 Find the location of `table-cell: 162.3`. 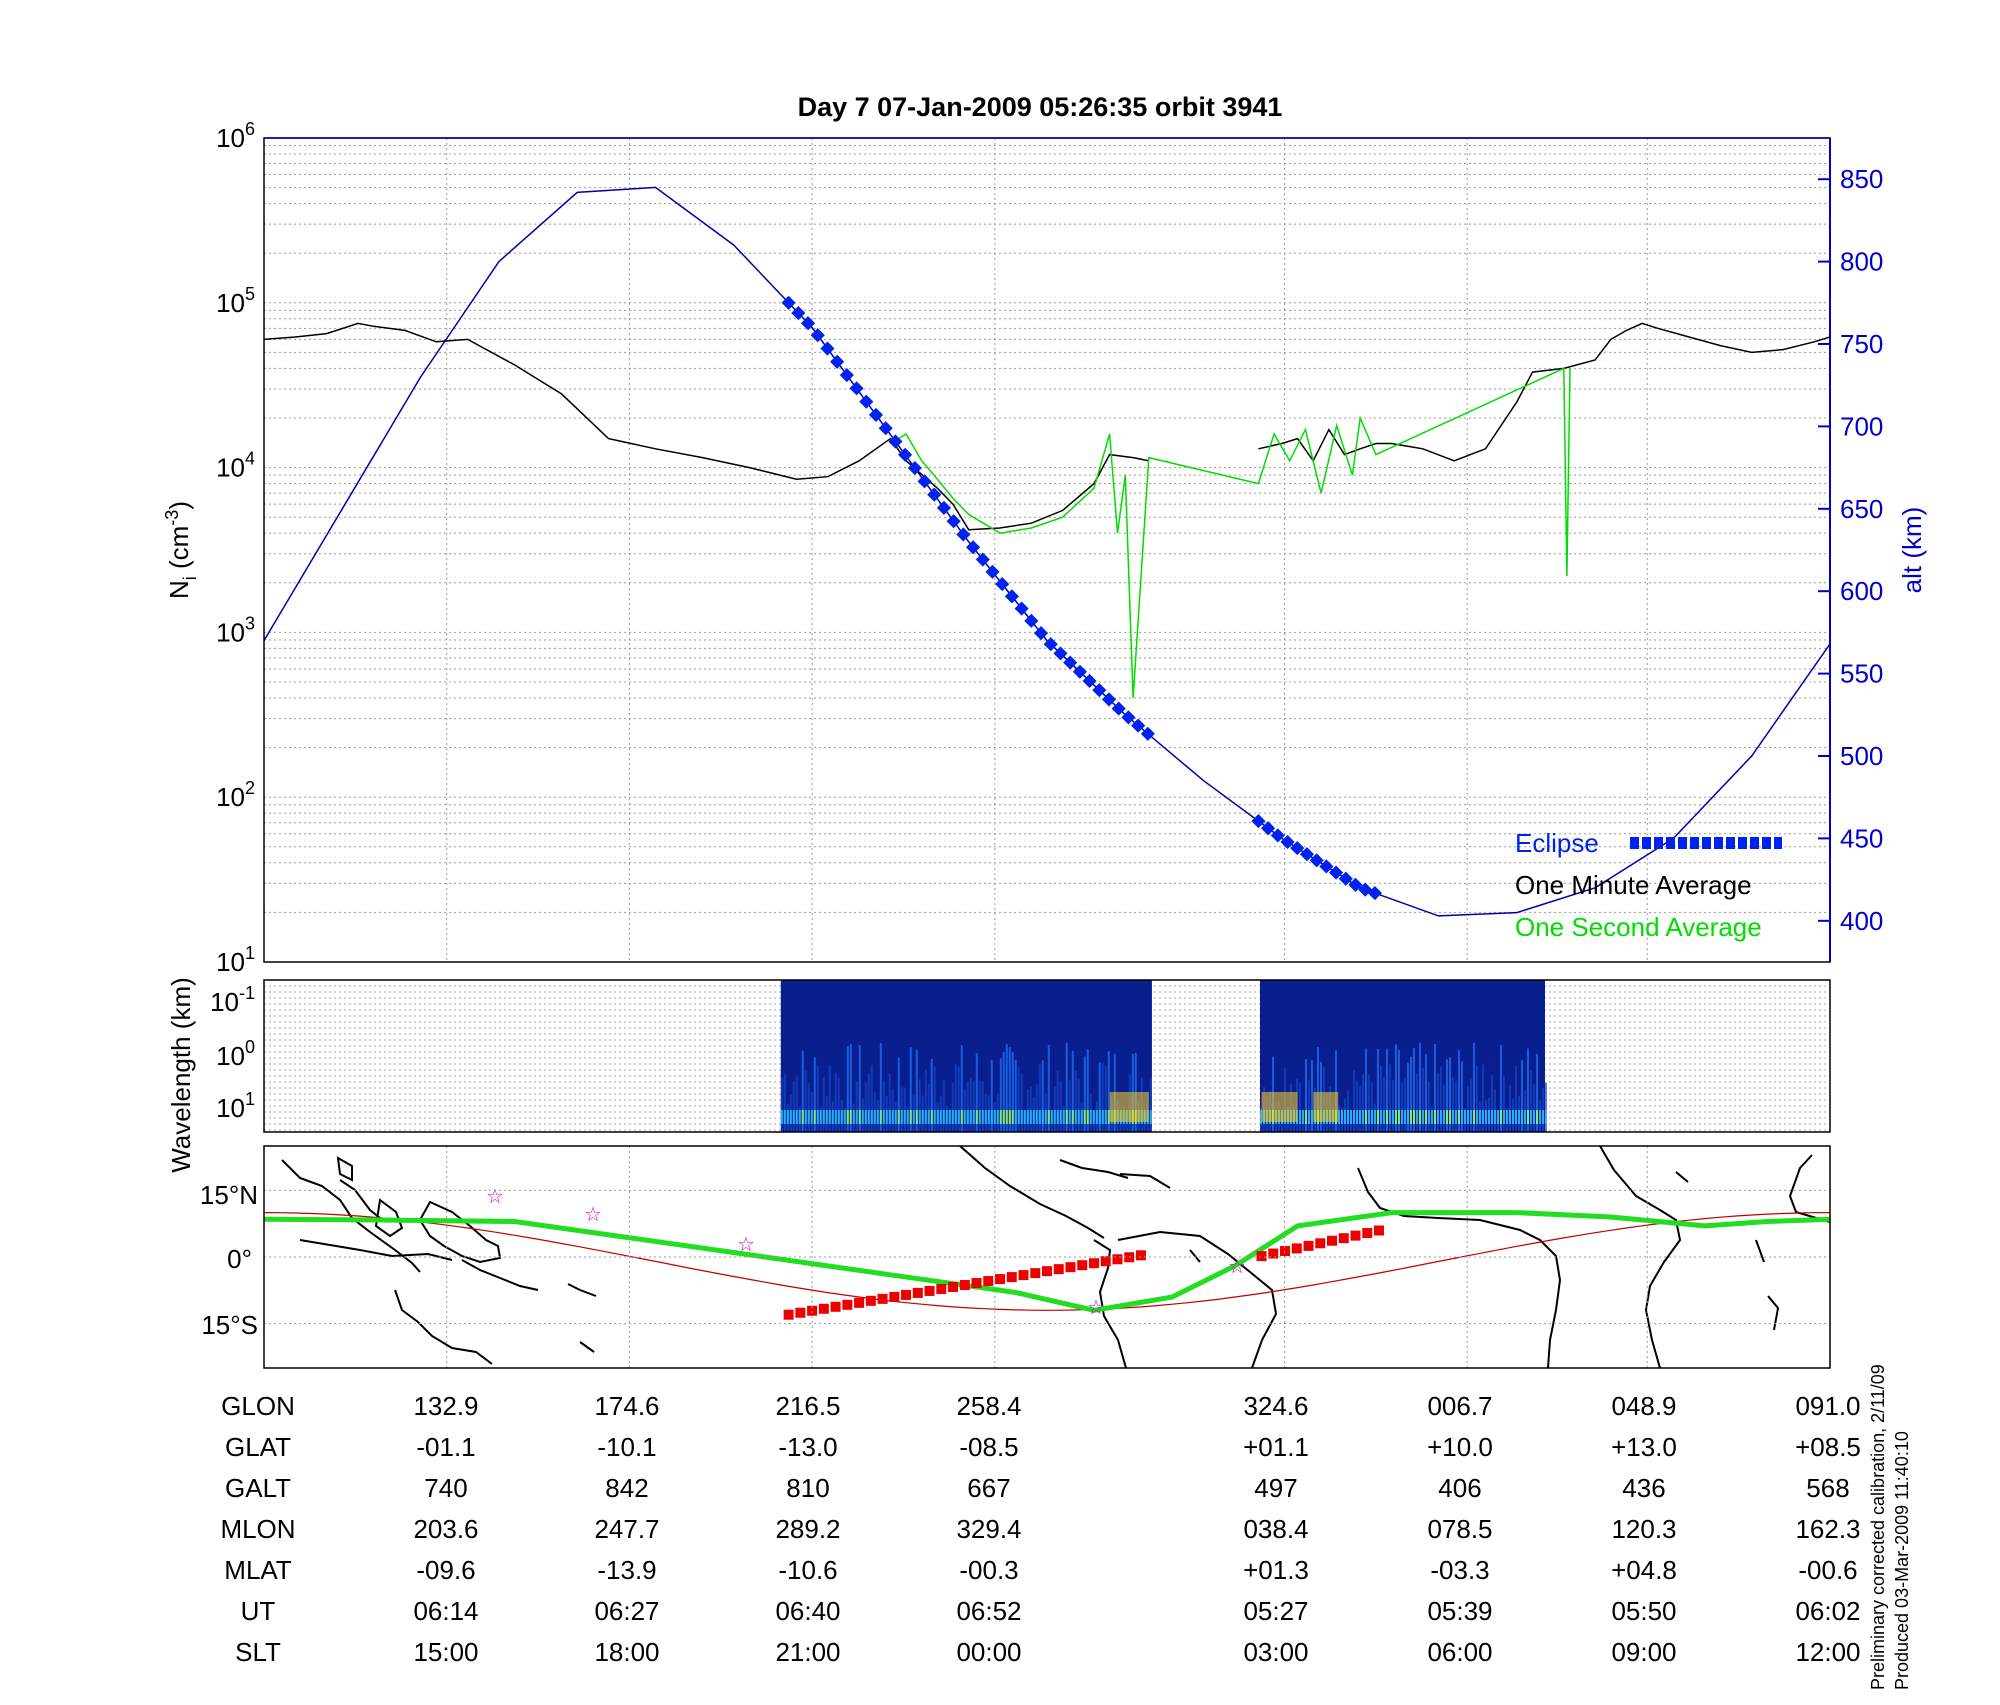

table-cell: 162.3 is located at coordinates (1827, 1529).